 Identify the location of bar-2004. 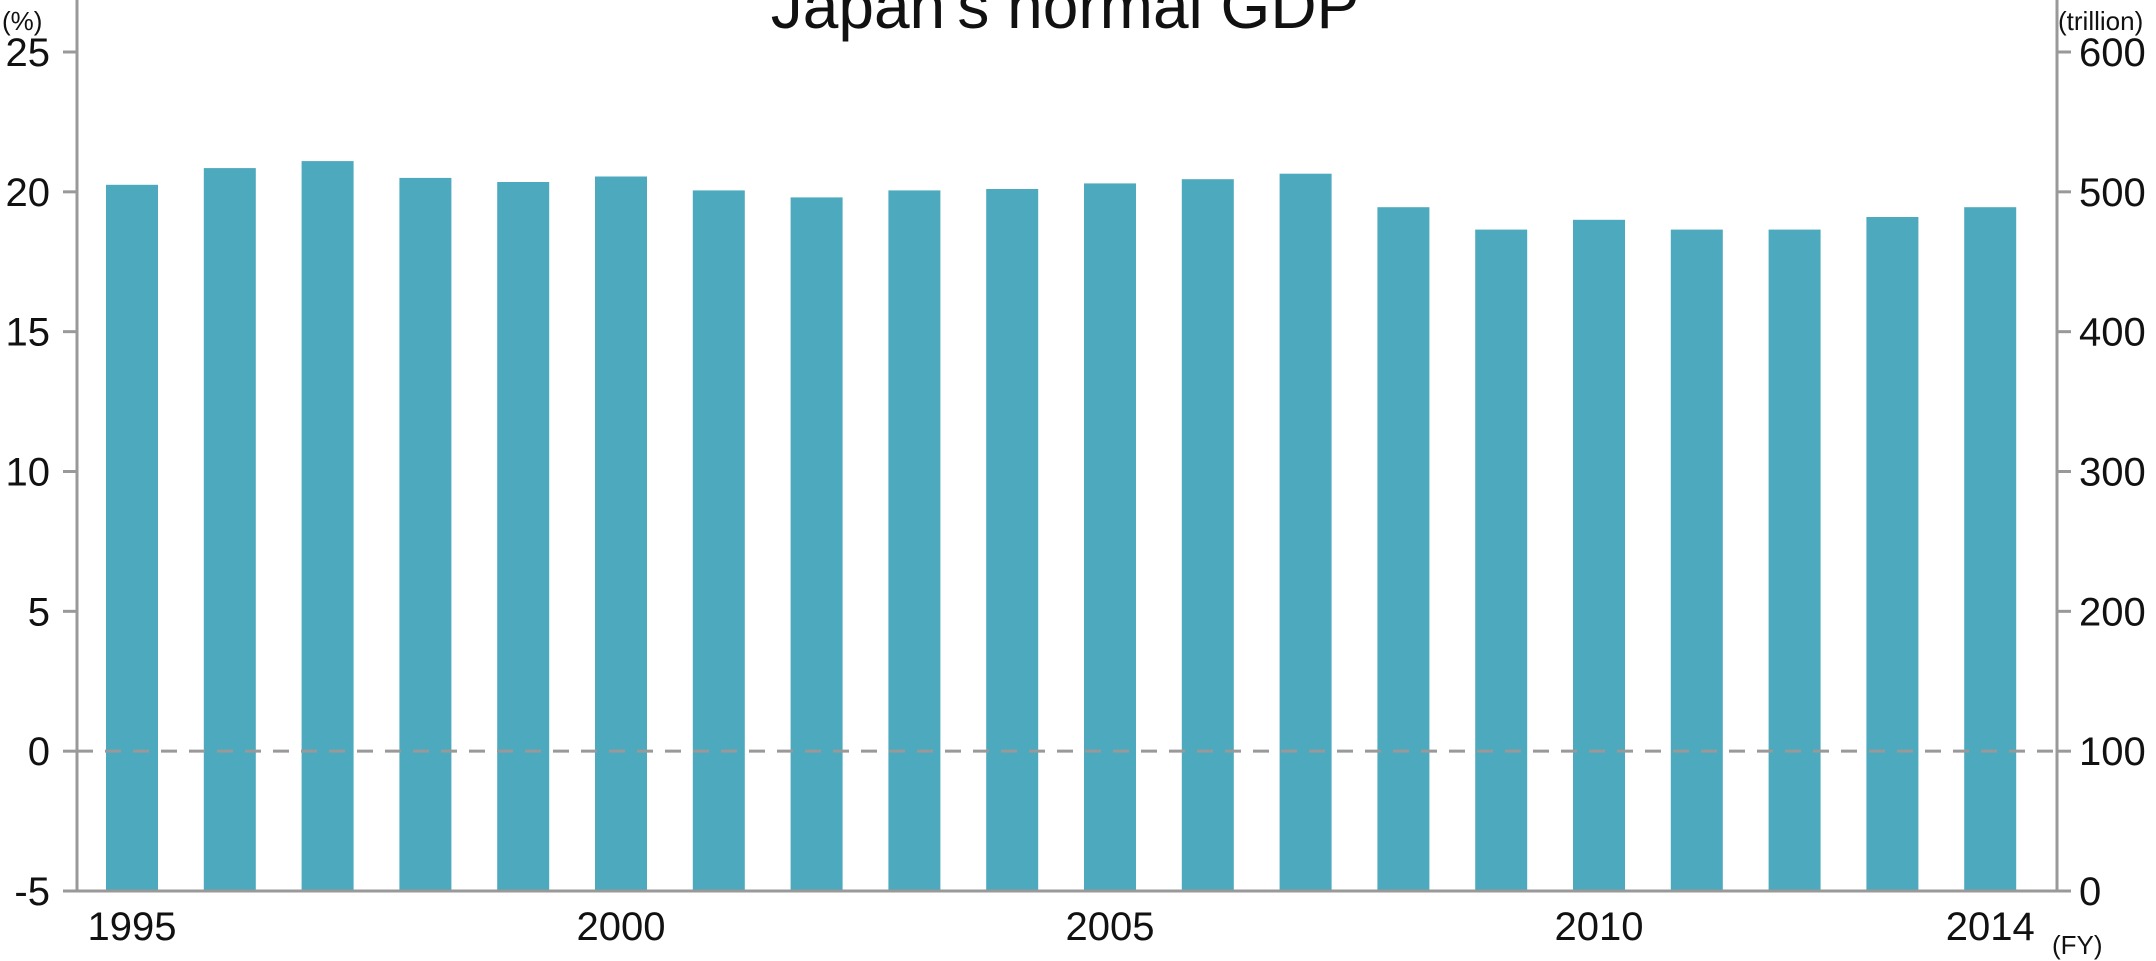
(1012, 540).